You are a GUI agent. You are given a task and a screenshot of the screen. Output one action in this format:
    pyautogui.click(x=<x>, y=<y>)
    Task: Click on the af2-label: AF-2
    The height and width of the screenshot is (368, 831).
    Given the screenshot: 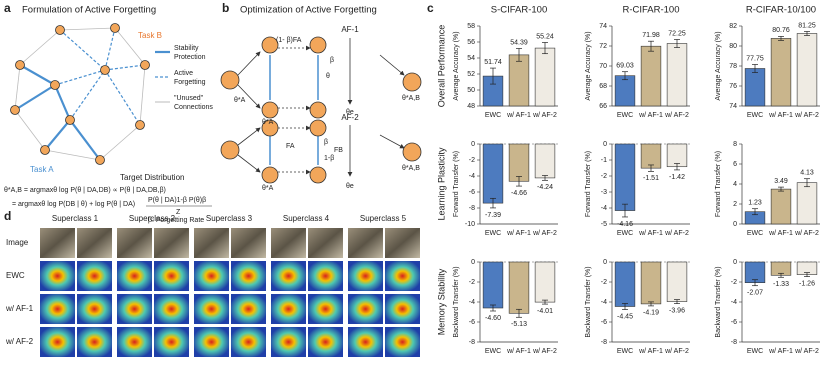 What is the action you would take?
    pyautogui.click(x=350, y=117)
    